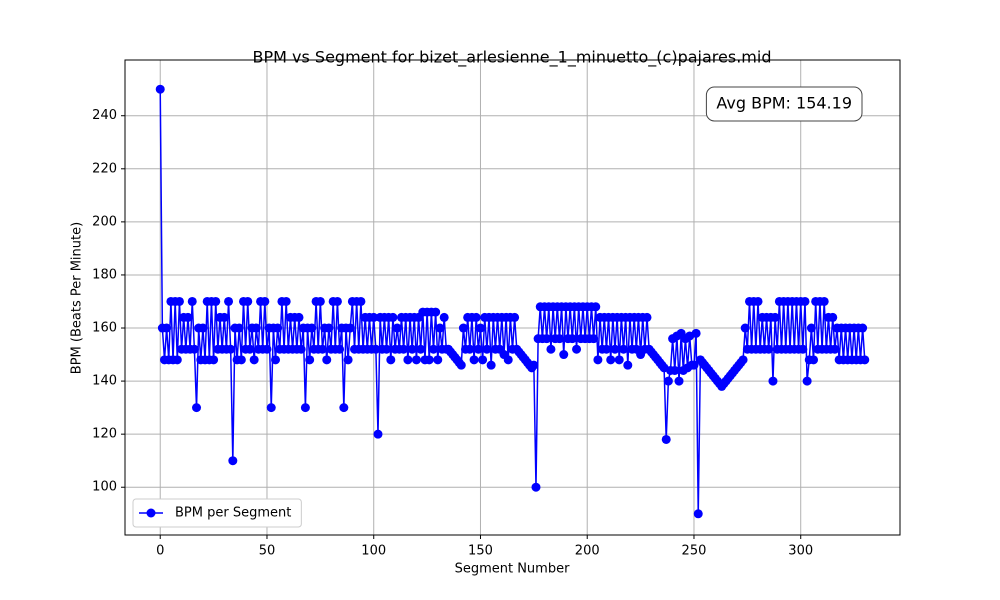 Image resolution: width=1000 pixels, height=600 pixels. What do you see at coordinates (104, 168) in the screenshot?
I see `y-tick-label: 220` at bounding box center [104, 168].